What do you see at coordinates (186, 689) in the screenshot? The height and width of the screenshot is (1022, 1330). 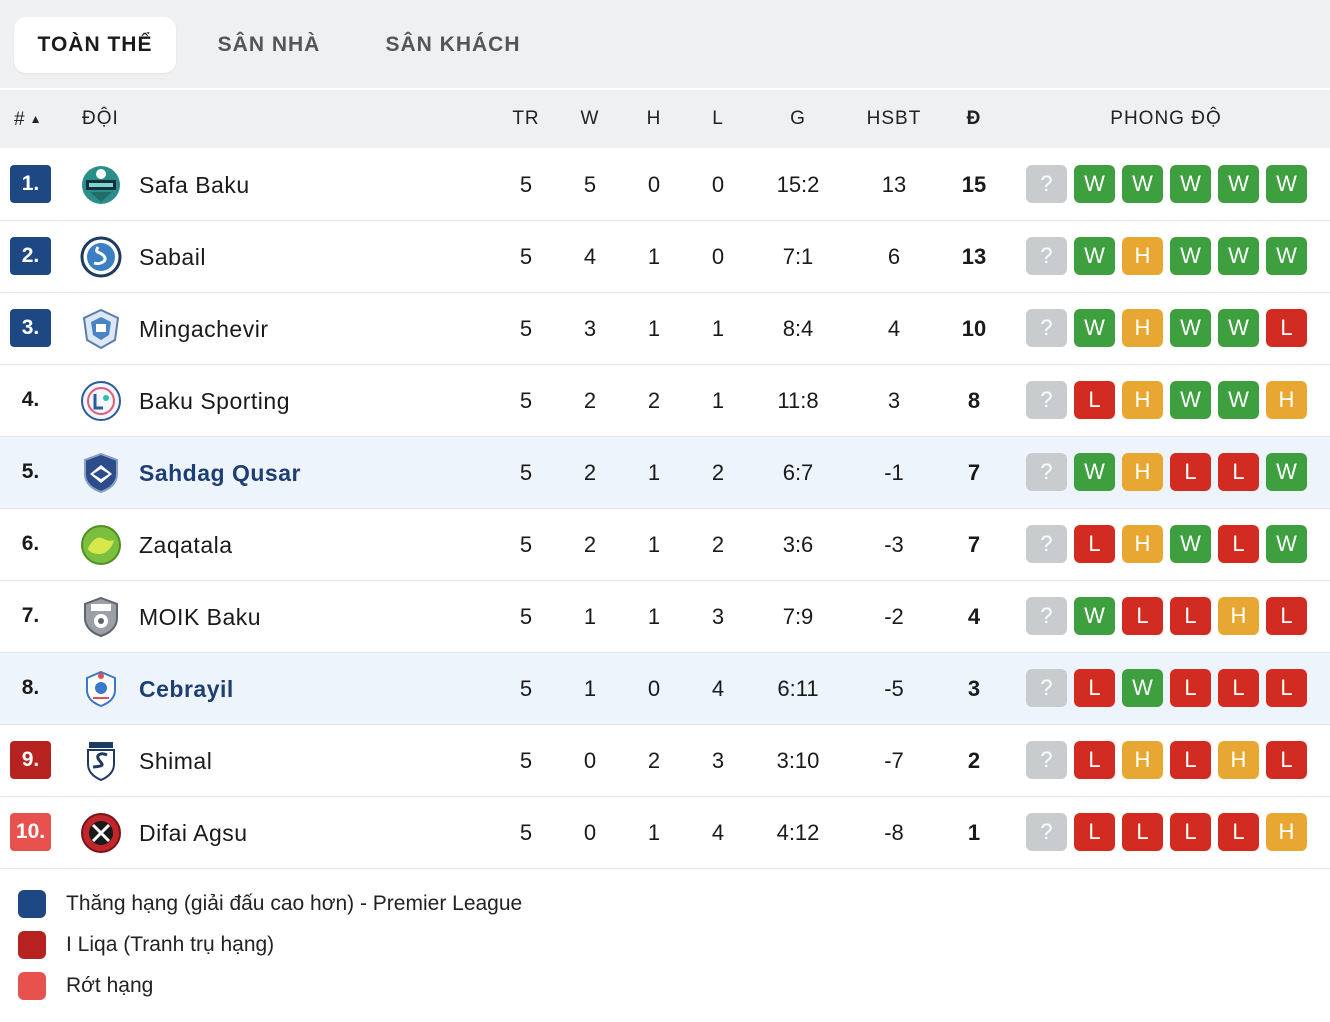 I see `team-name-link: Cebrayil` at bounding box center [186, 689].